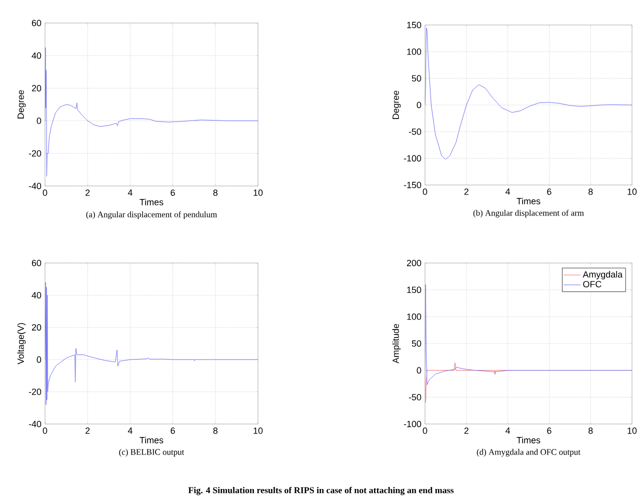  Describe the element at coordinates (414, 263) in the screenshot. I see `y-tick-label: 200` at that location.